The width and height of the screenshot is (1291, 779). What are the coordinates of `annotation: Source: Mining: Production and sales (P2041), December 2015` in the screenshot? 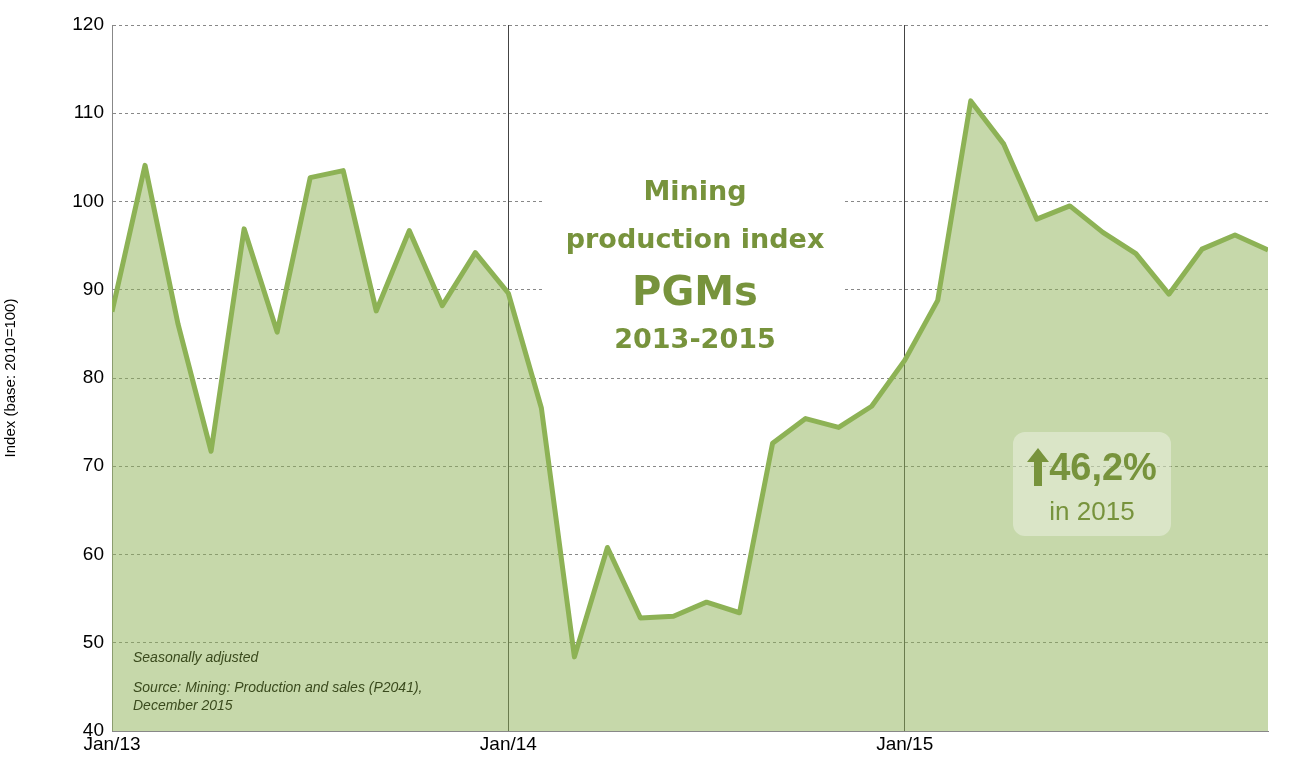 It's located at (278, 696).